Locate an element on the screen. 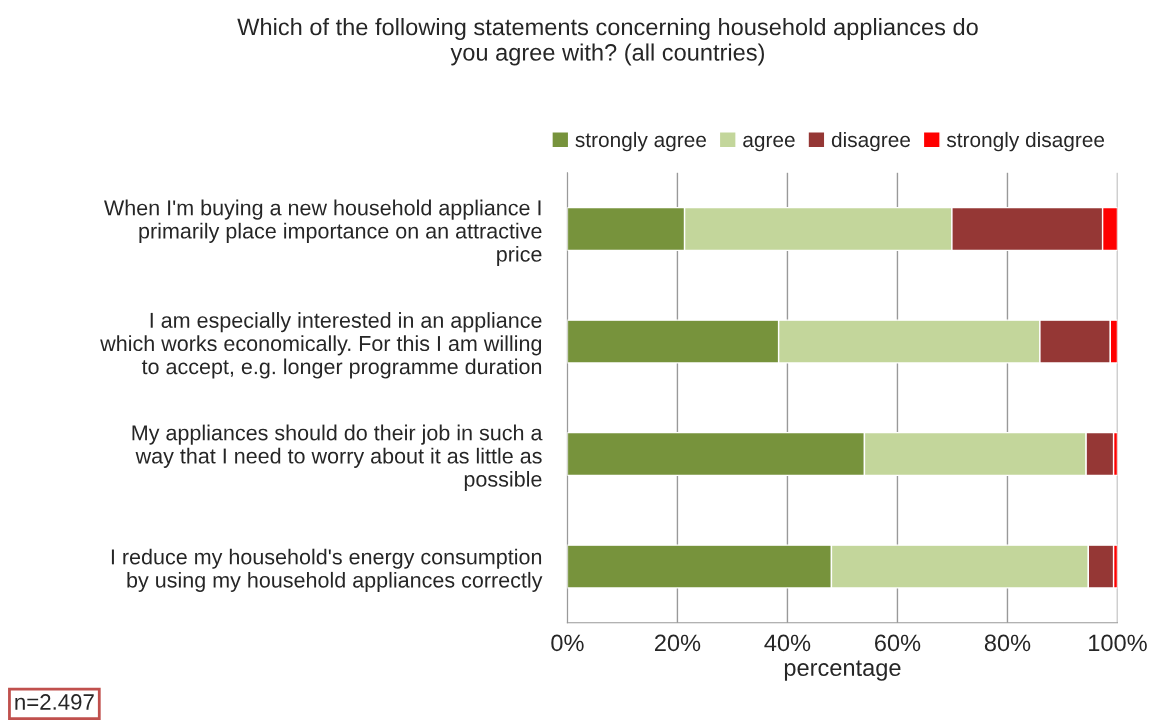 The image size is (1158, 720). x-tick-label: 0% is located at coordinates (567, 643).